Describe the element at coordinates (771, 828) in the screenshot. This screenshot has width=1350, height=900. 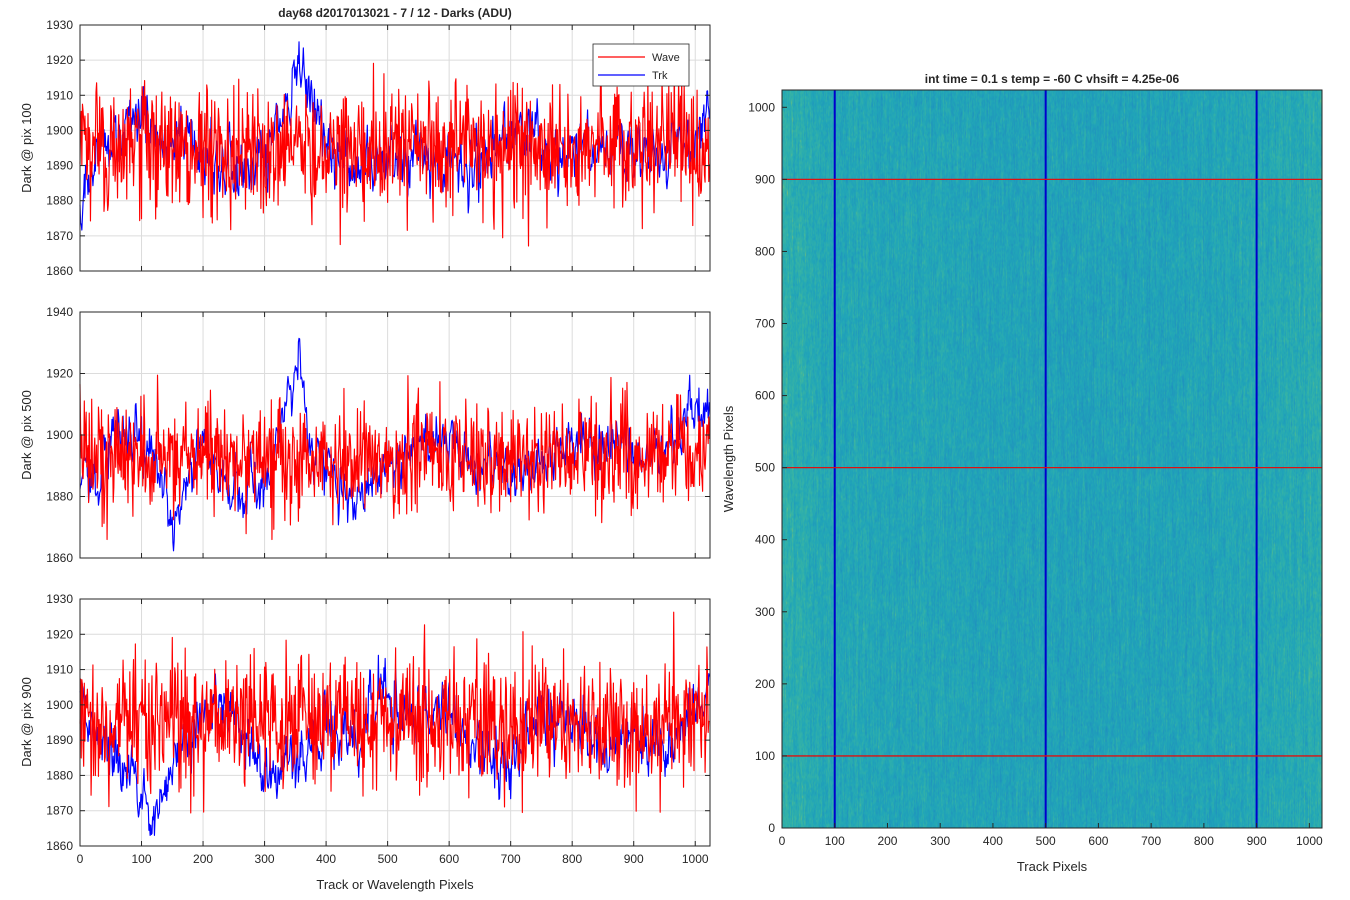
I see `heatmap-ytick-label: 0` at that location.